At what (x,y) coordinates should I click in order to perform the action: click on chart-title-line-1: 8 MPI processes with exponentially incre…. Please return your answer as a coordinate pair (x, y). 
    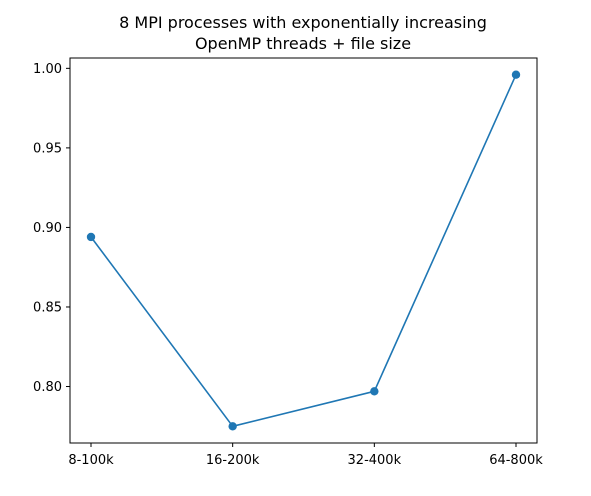
    Looking at the image, I should click on (303, 22).